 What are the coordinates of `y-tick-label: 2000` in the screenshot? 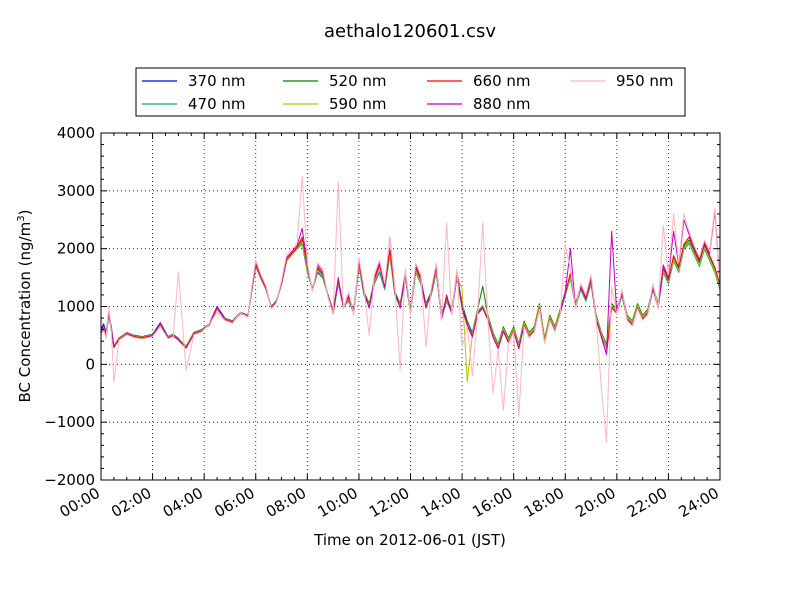 It's located at (76, 249).